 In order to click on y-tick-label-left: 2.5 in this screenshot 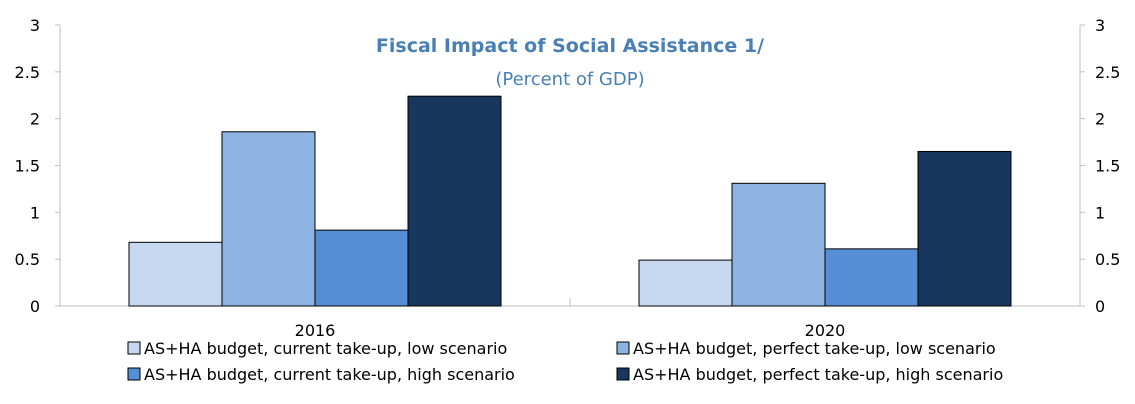, I will do `click(27, 72)`.